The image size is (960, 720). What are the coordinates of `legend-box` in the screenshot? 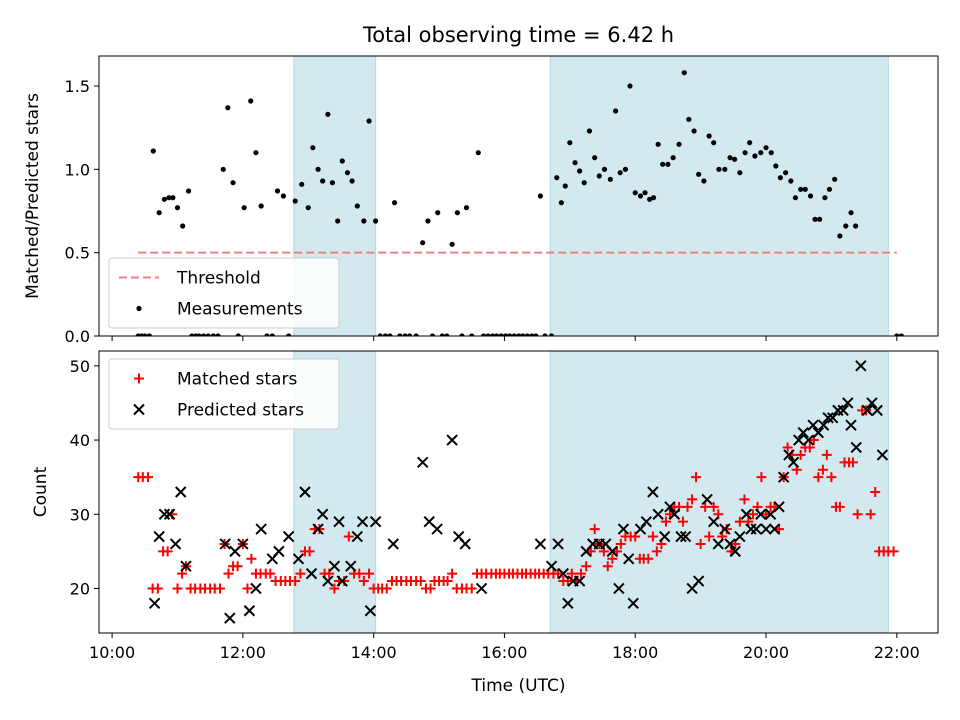 It's located at (224, 394).